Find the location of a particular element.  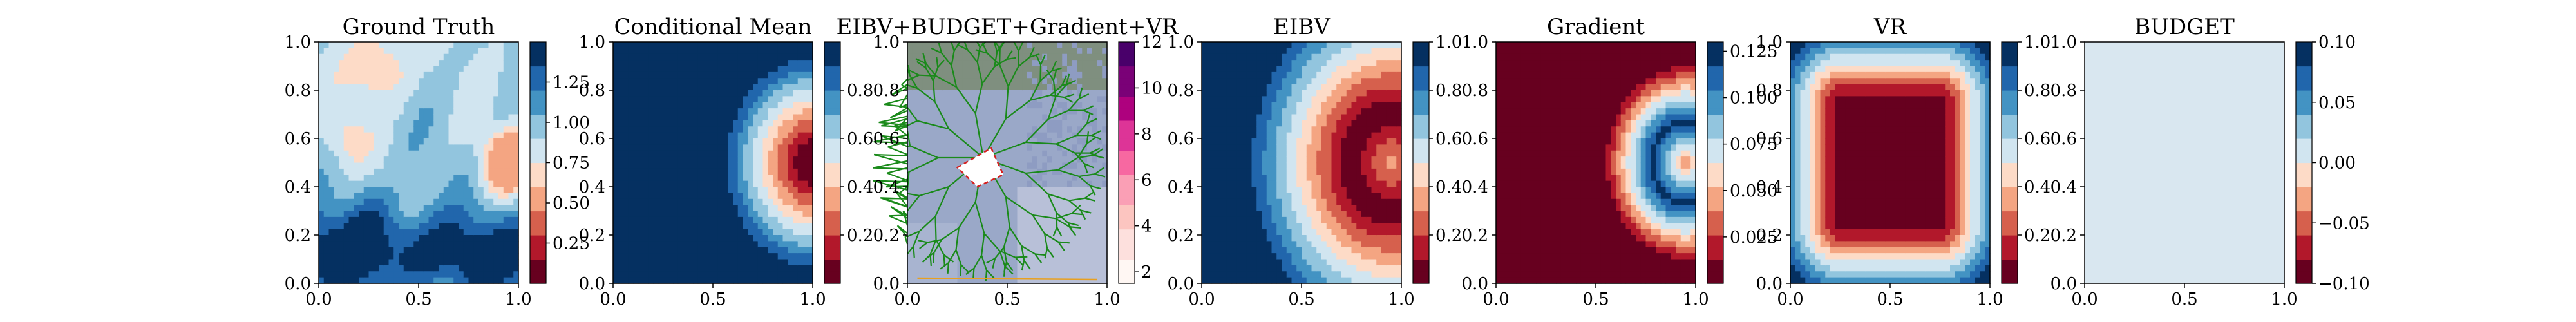

tree-branch is located at coordinates (890, 159).